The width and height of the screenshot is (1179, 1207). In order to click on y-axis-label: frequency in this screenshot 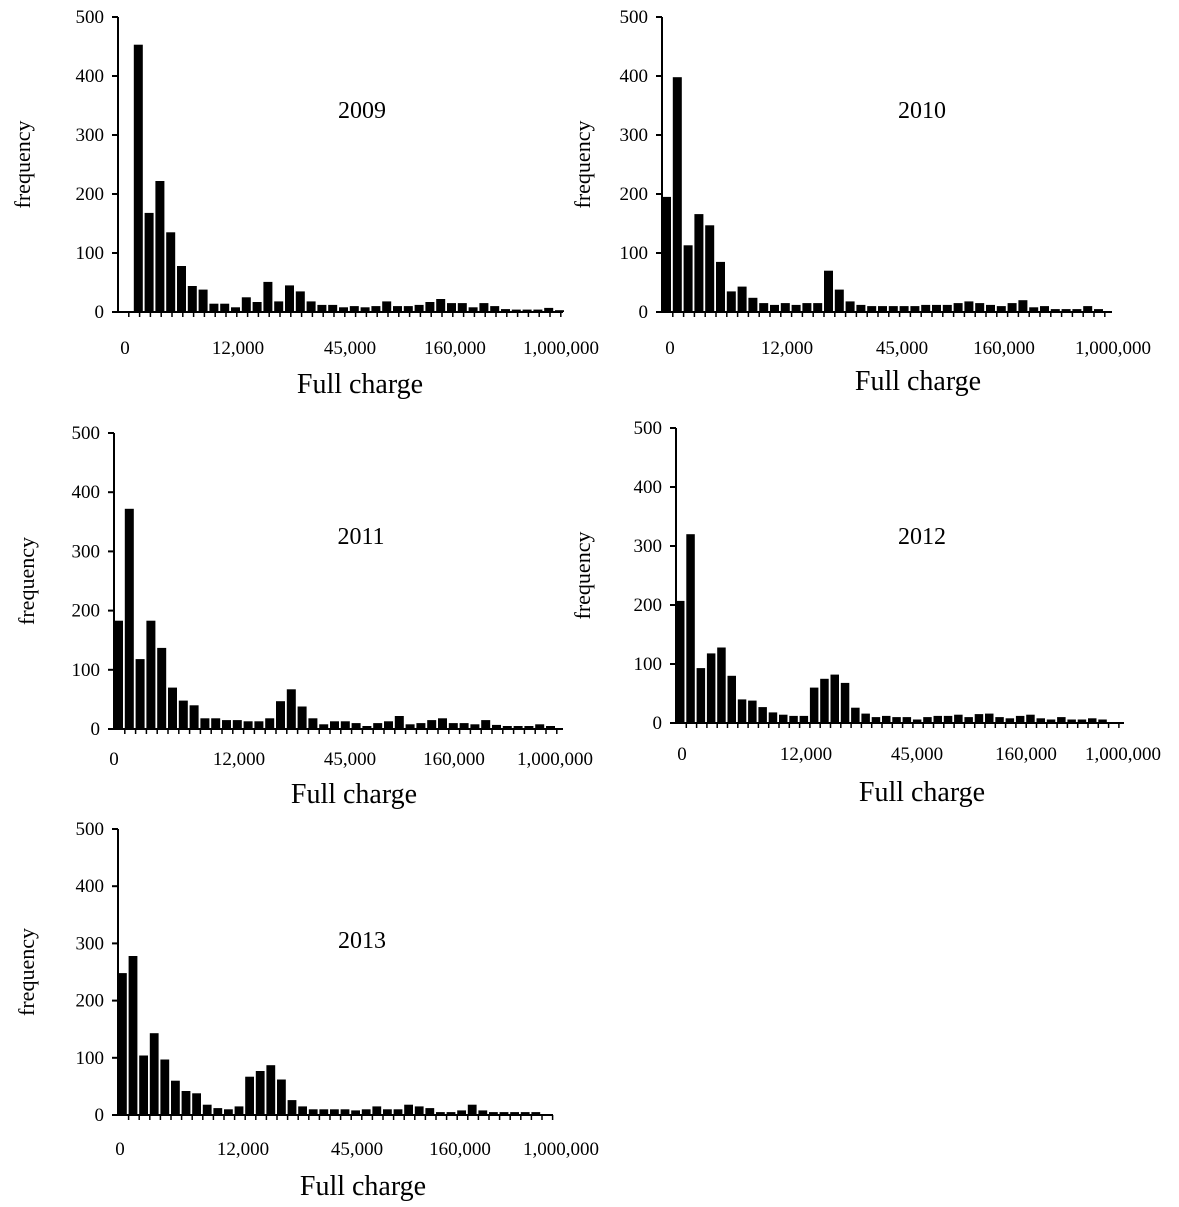, I will do `click(582, 576)`.